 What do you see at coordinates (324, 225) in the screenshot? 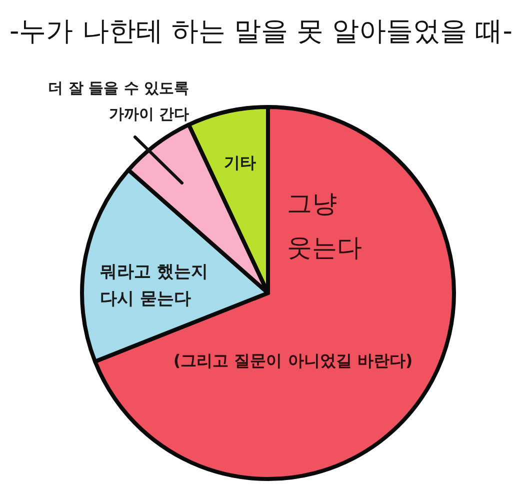
I see `slice-label: 그냥 웃는다` at bounding box center [324, 225].